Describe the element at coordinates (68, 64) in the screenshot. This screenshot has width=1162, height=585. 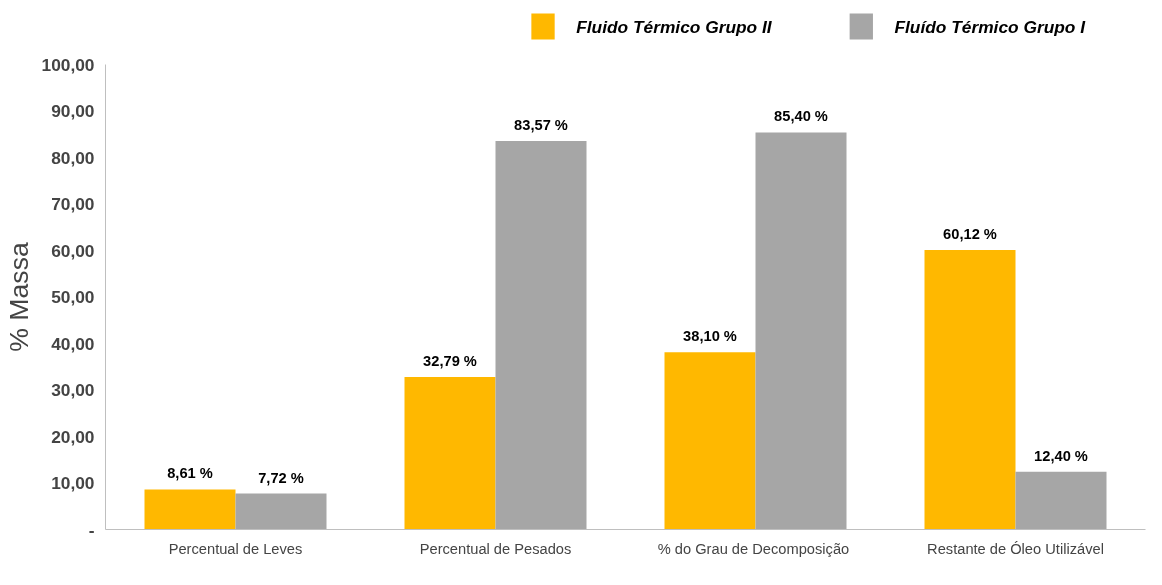
I see `y-tick-label: 100,00` at that location.